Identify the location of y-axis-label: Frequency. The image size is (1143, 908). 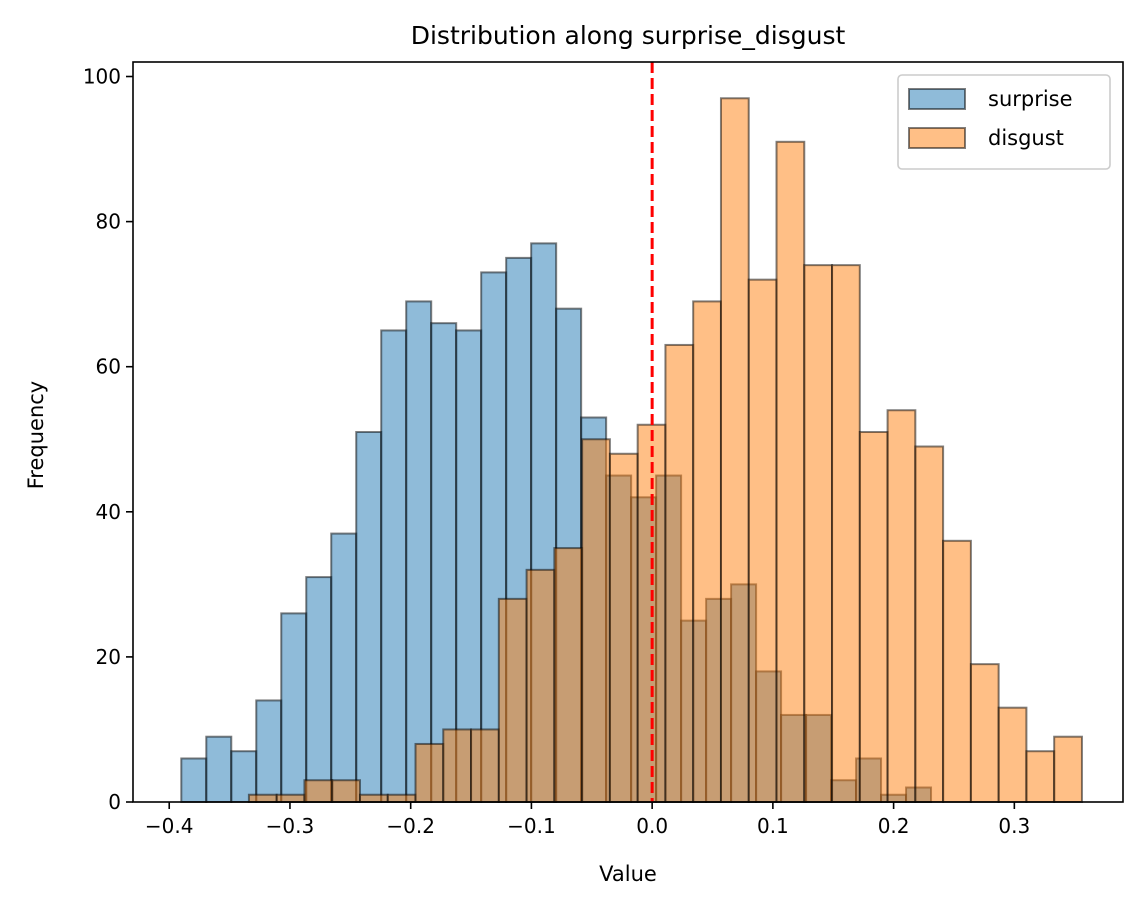
(36, 435).